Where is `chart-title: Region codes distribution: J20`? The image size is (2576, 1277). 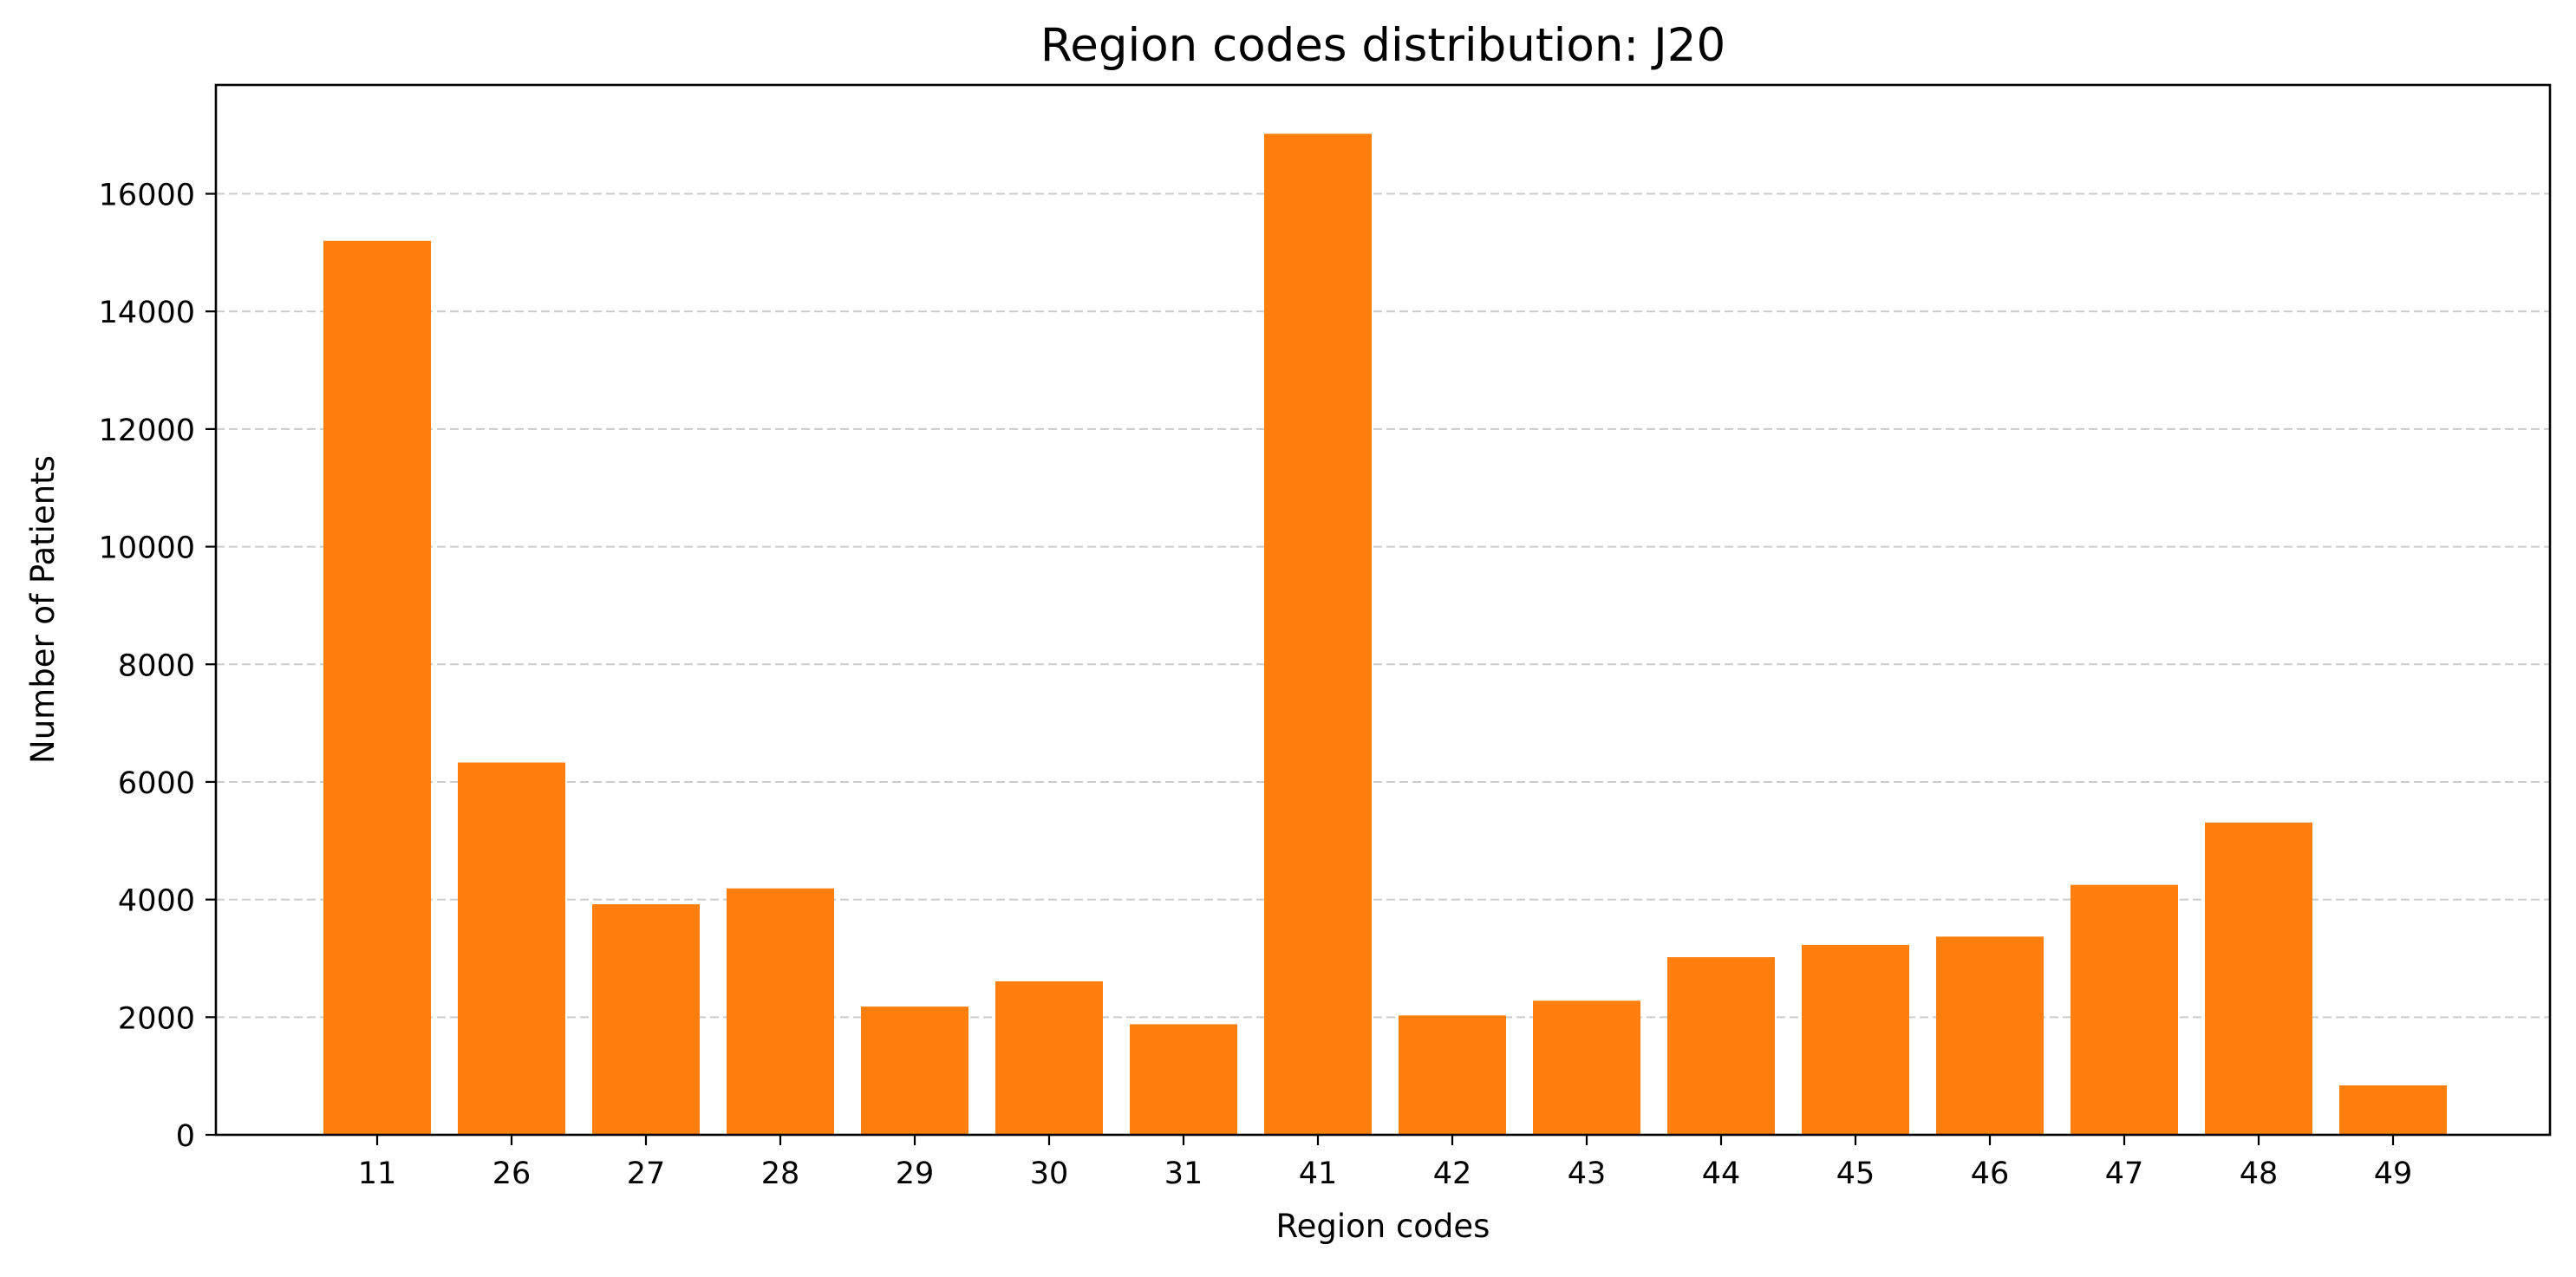
chart-title: Region codes distribution: J20 is located at coordinates (1383, 45).